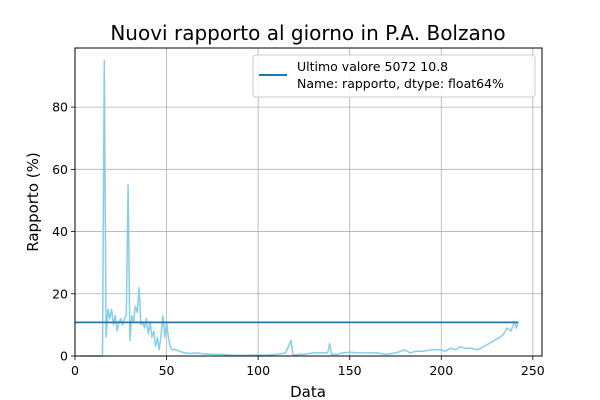 The width and height of the screenshot is (600, 400). Describe the element at coordinates (372, 66) in the screenshot. I see `legend-line-1: Ultimo valore 5072 10.8` at that location.